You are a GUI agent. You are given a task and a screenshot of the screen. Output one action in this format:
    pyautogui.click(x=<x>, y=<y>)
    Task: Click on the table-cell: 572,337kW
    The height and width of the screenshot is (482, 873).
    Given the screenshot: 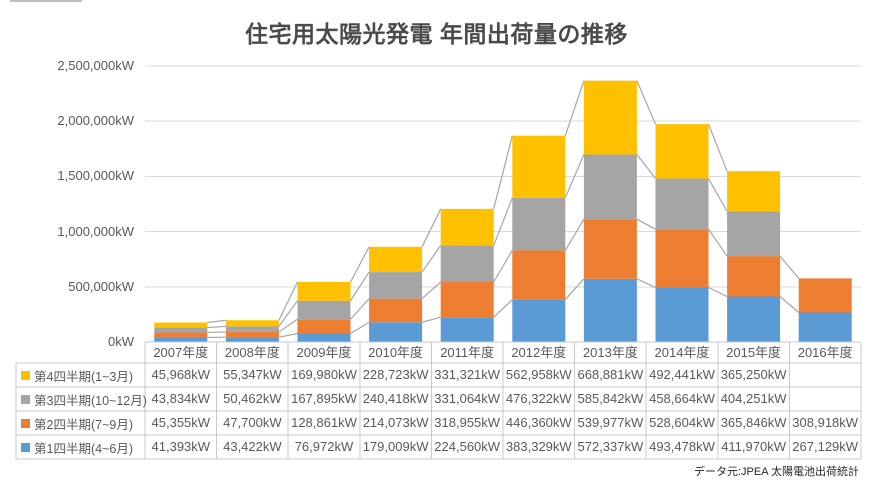 What is the action you would take?
    pyautogui.click(x=610, y=446)
    